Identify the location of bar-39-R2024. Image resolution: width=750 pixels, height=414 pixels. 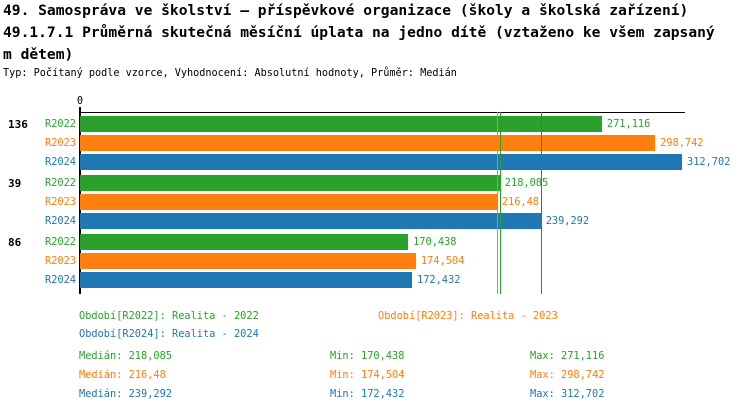
(310, 221).